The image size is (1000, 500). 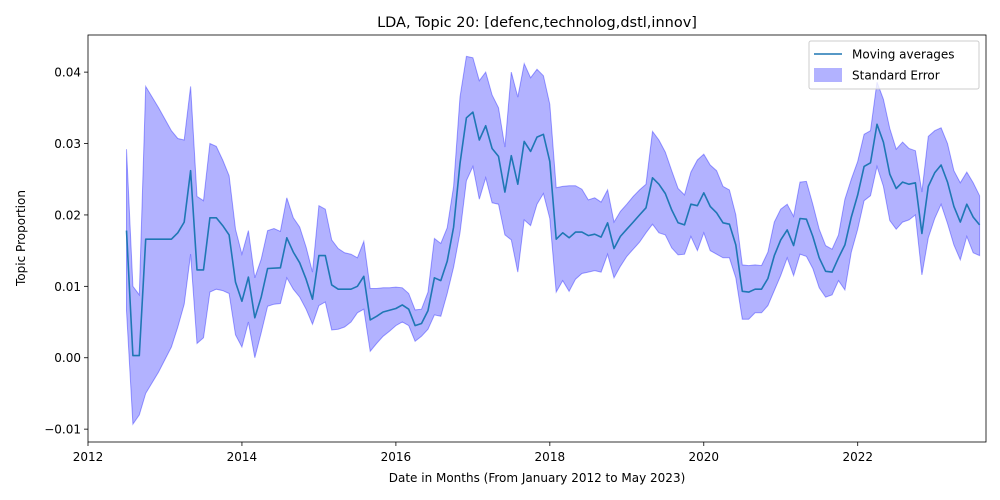 I want to click on legend: Moving averages Standard Error, so click(x=894, y=65).